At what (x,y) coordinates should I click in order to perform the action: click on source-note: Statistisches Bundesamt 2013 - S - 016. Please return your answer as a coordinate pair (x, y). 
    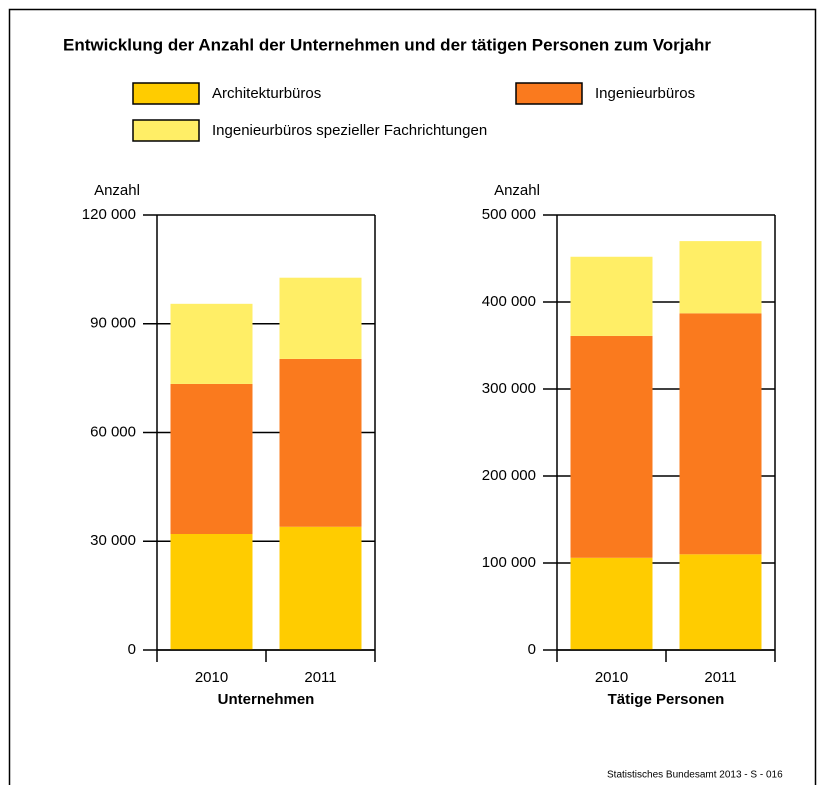
    Looking at the image, I should click on (695, 775).